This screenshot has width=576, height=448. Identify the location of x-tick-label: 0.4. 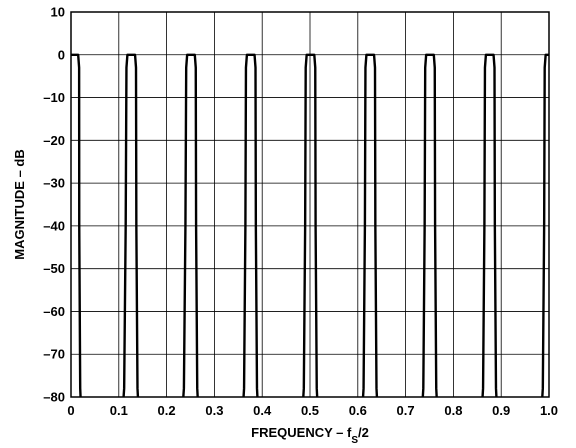
(262, 410).